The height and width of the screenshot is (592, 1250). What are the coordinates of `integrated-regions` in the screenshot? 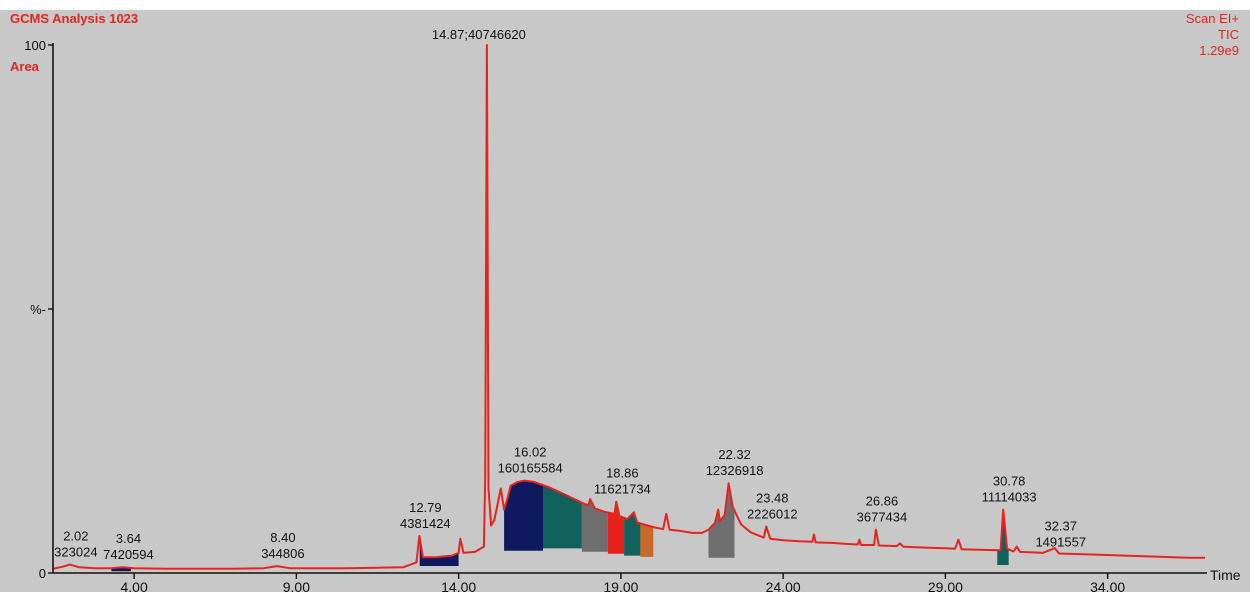 It's located at (560, 526).